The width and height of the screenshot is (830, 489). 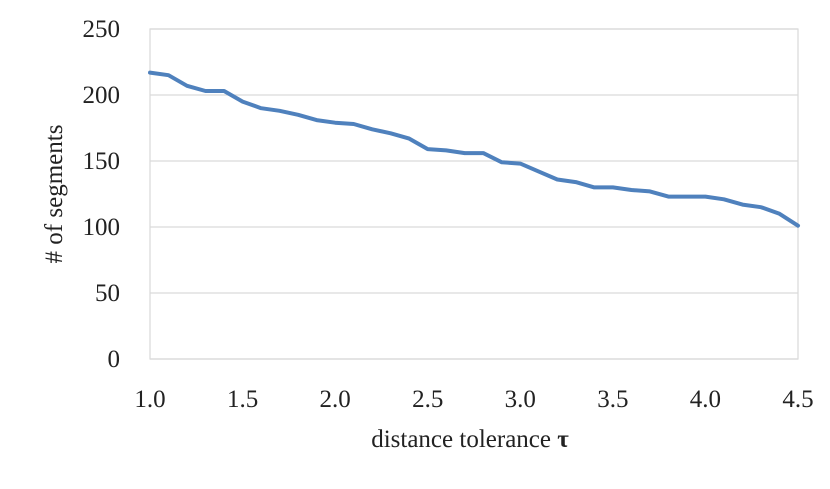 What do you see at coordinates (102, 29) in the screenshot?
I see `y-tick-label: 250` at bounding box center [102, 29].